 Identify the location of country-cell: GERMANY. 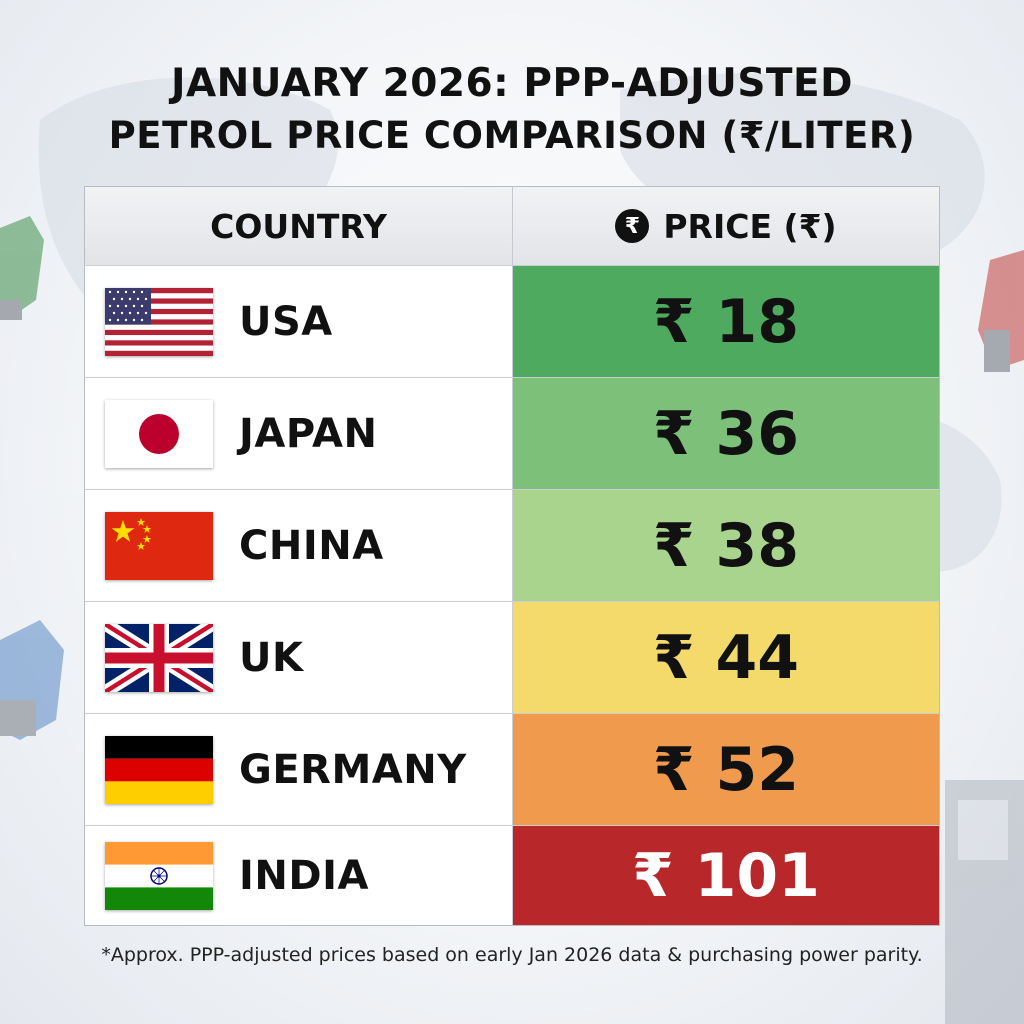
(298, 769).